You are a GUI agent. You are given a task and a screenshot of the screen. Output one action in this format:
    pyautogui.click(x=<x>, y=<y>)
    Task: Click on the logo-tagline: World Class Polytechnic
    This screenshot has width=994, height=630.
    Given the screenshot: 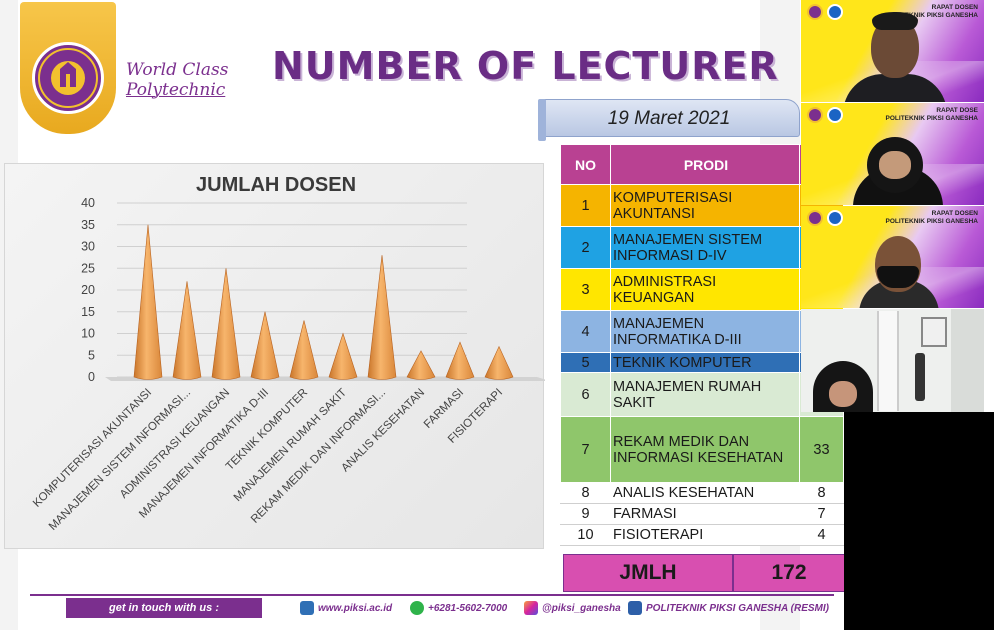 What is the action you would take?
    pyautogui.click(x=177, y=80)
    